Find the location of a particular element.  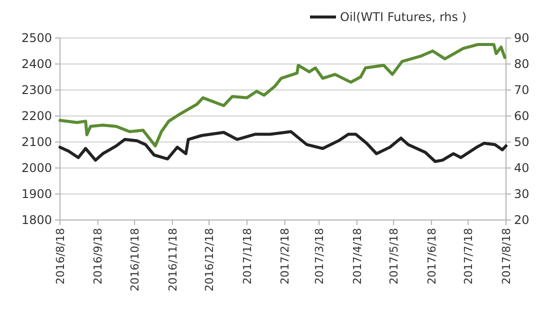

y-tick-label: 1800 is located at coordinates (36, 220).